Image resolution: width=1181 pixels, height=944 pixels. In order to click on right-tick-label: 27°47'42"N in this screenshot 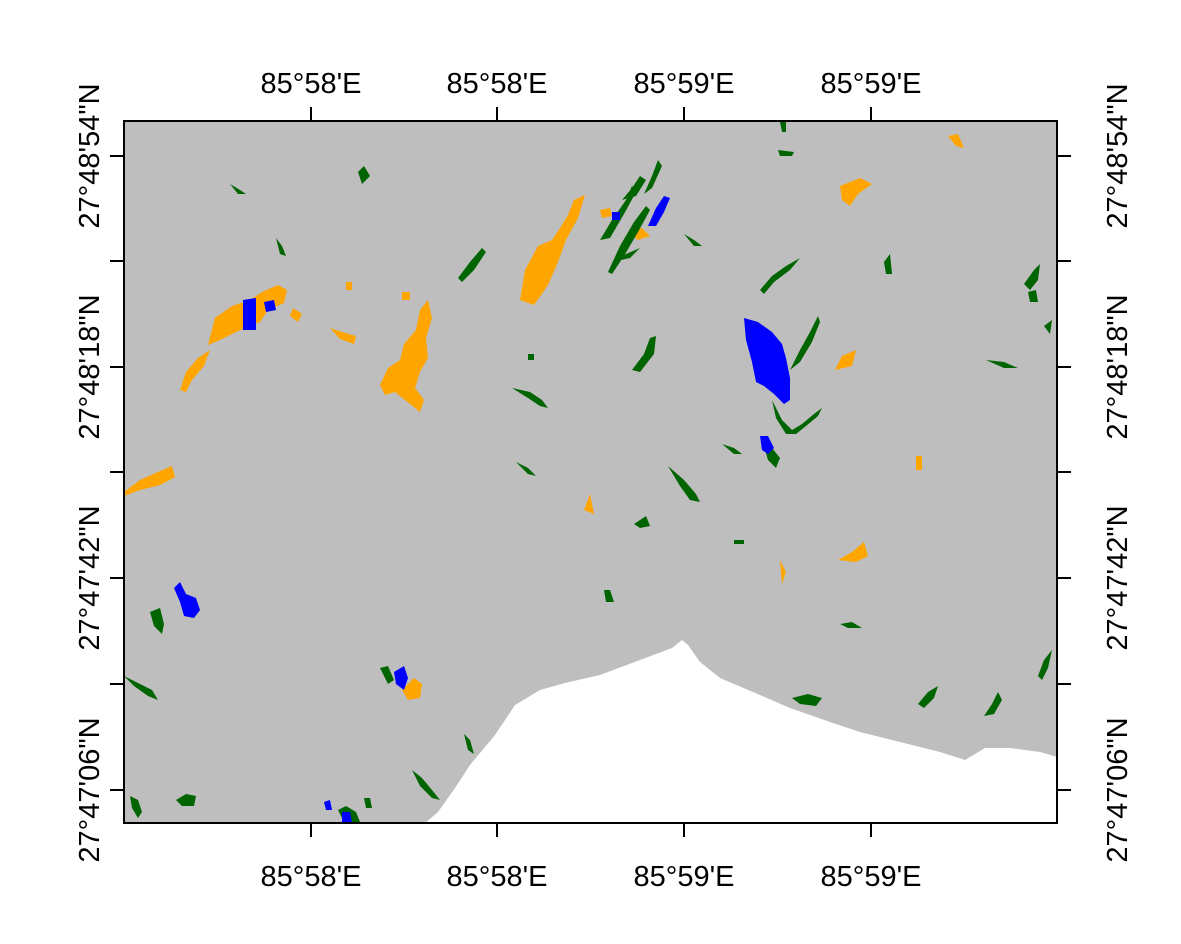, I will do `click(1118, 577)`.